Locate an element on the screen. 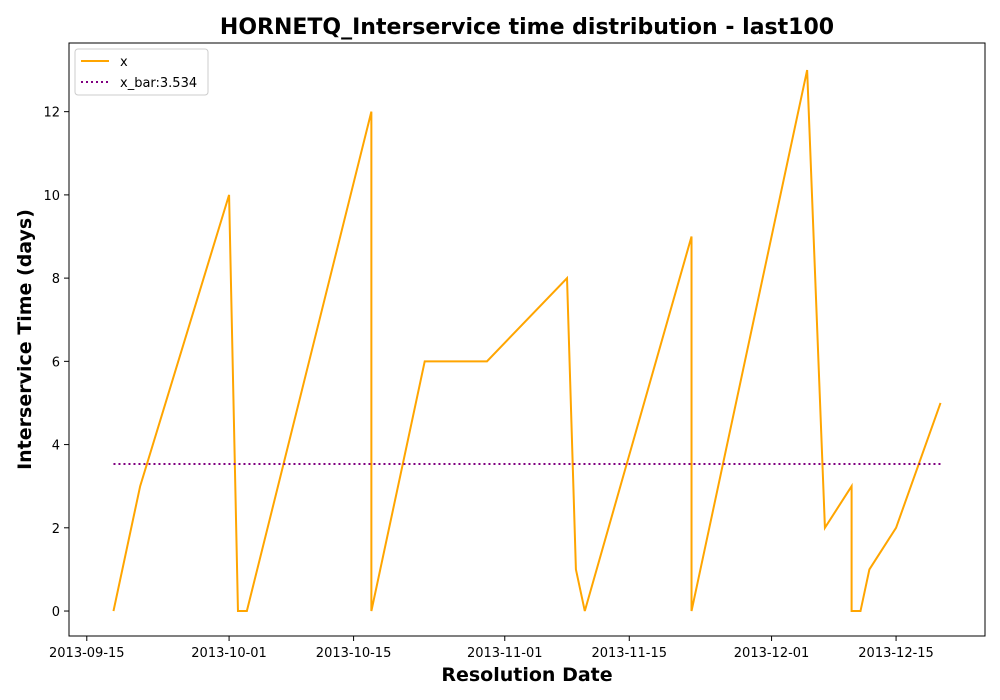 The height and width of the screenshot is (700, 1000). x-tick-label: 2013-10-01 is located at coordinates (229, 653).